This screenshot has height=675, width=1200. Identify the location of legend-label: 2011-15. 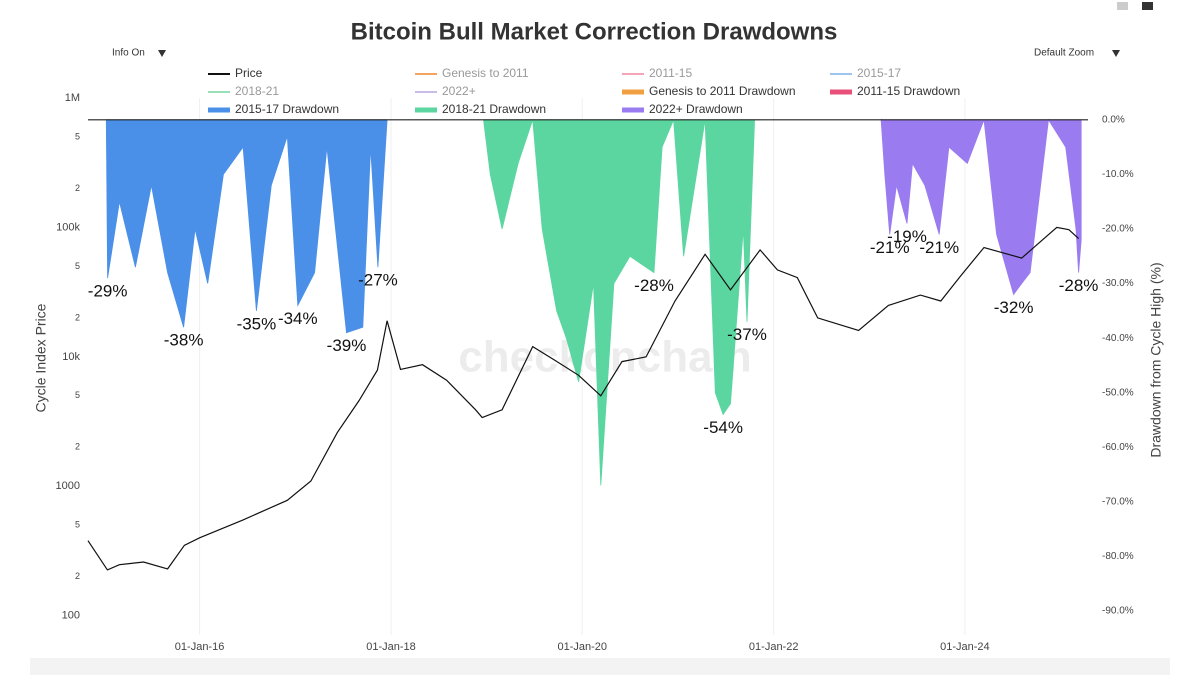
(670, 73).